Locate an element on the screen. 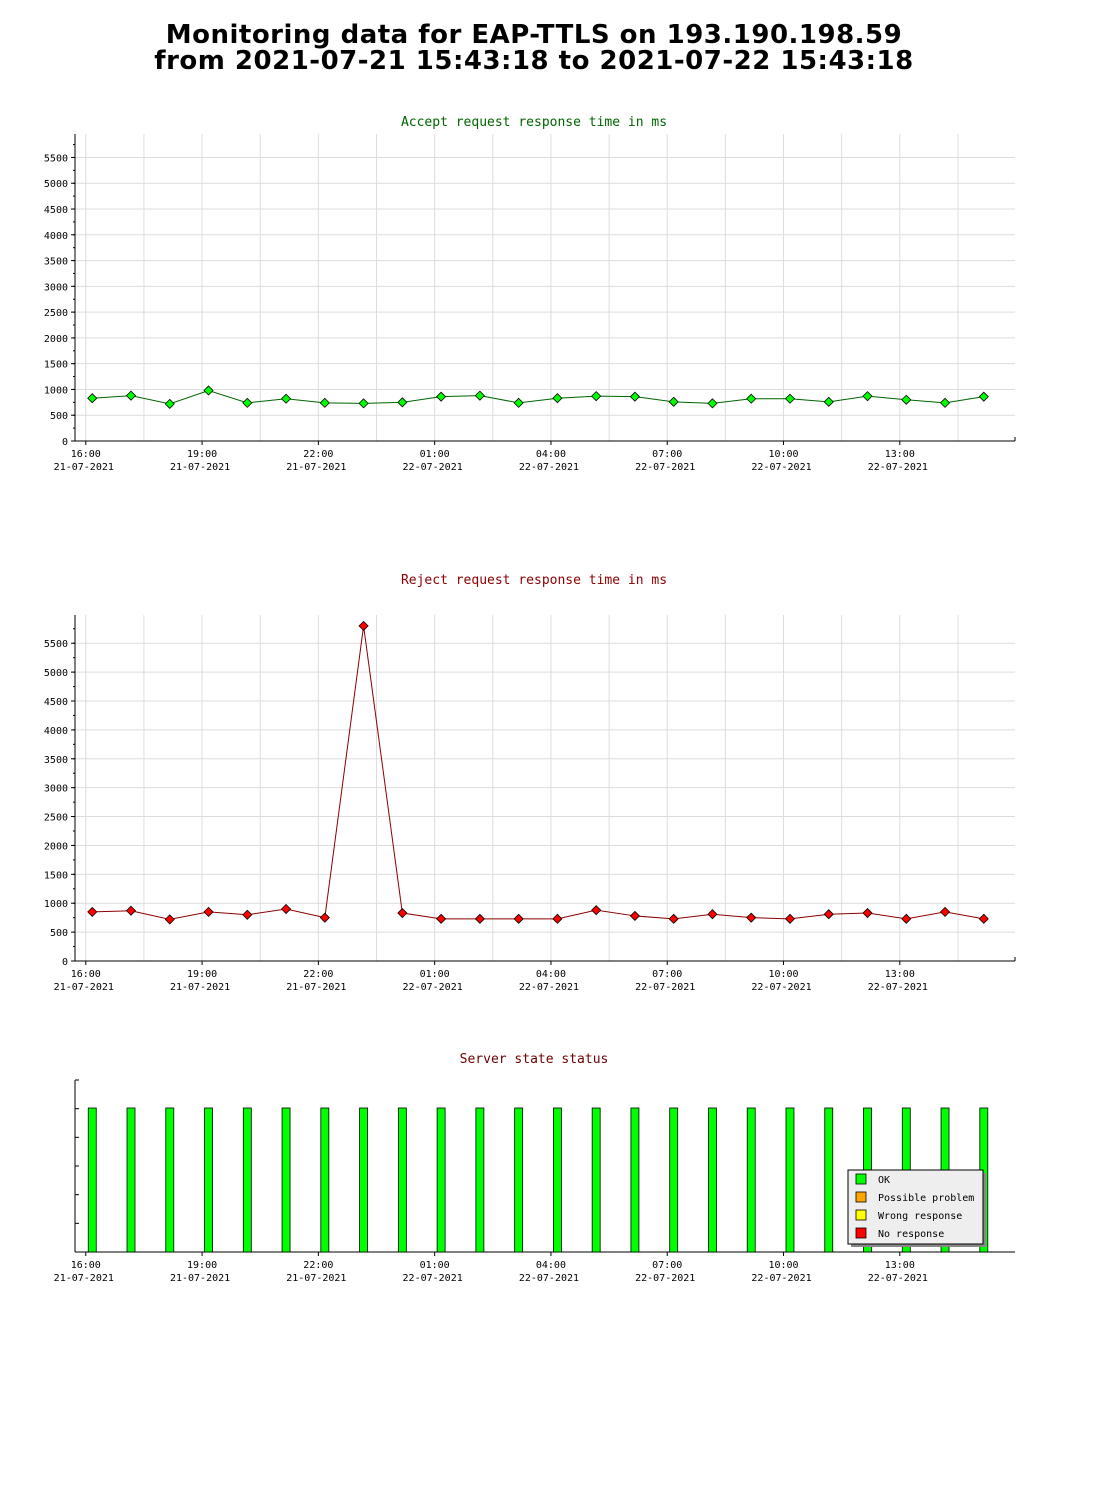  reject-x-tick-time: 22:00 is located at coordinates (318, 974).